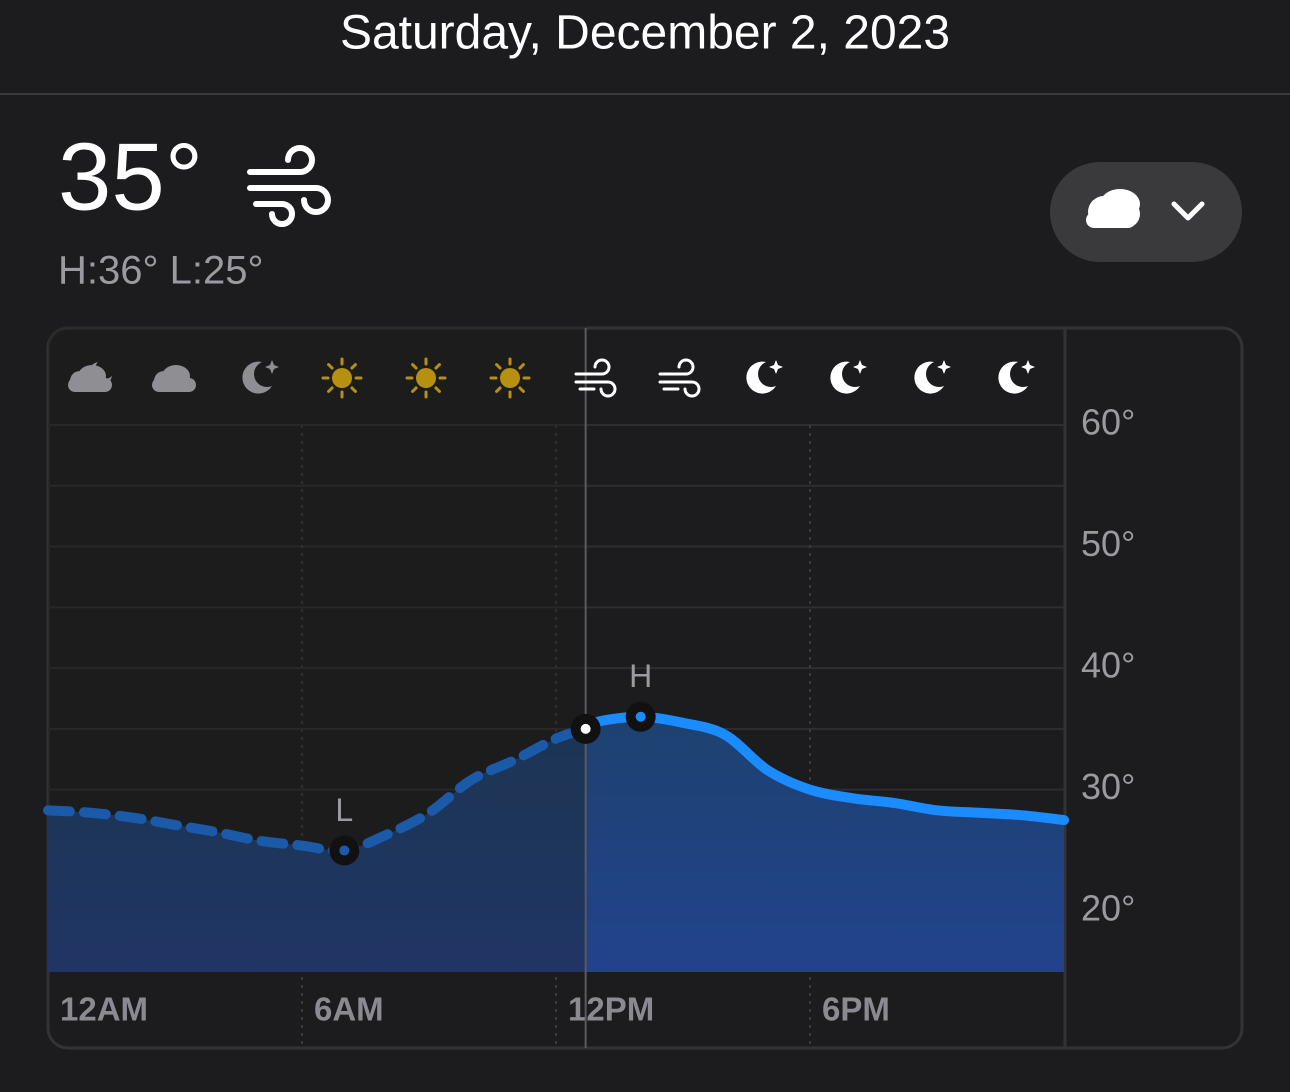  I want to click on x-tick-label: 12PM, so click(611, 1009).